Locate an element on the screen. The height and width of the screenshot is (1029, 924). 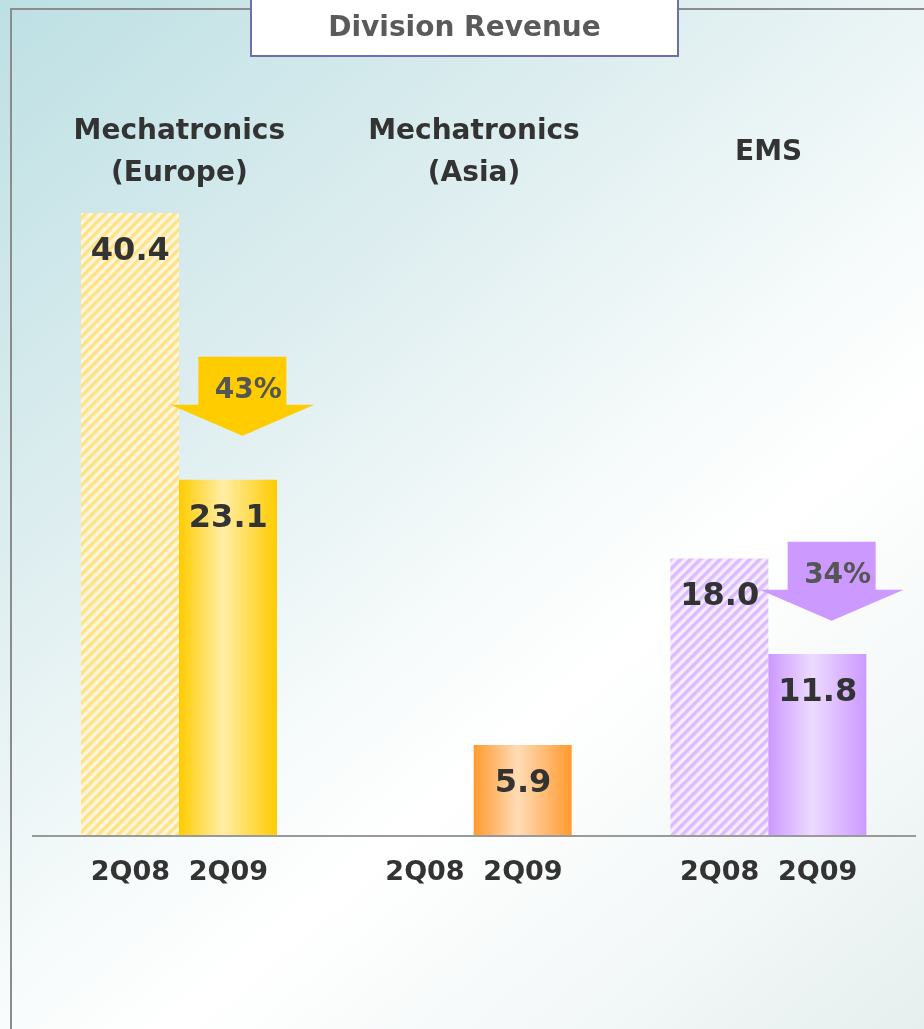
data-label: 40.4 is located at coordinates (130, 249).